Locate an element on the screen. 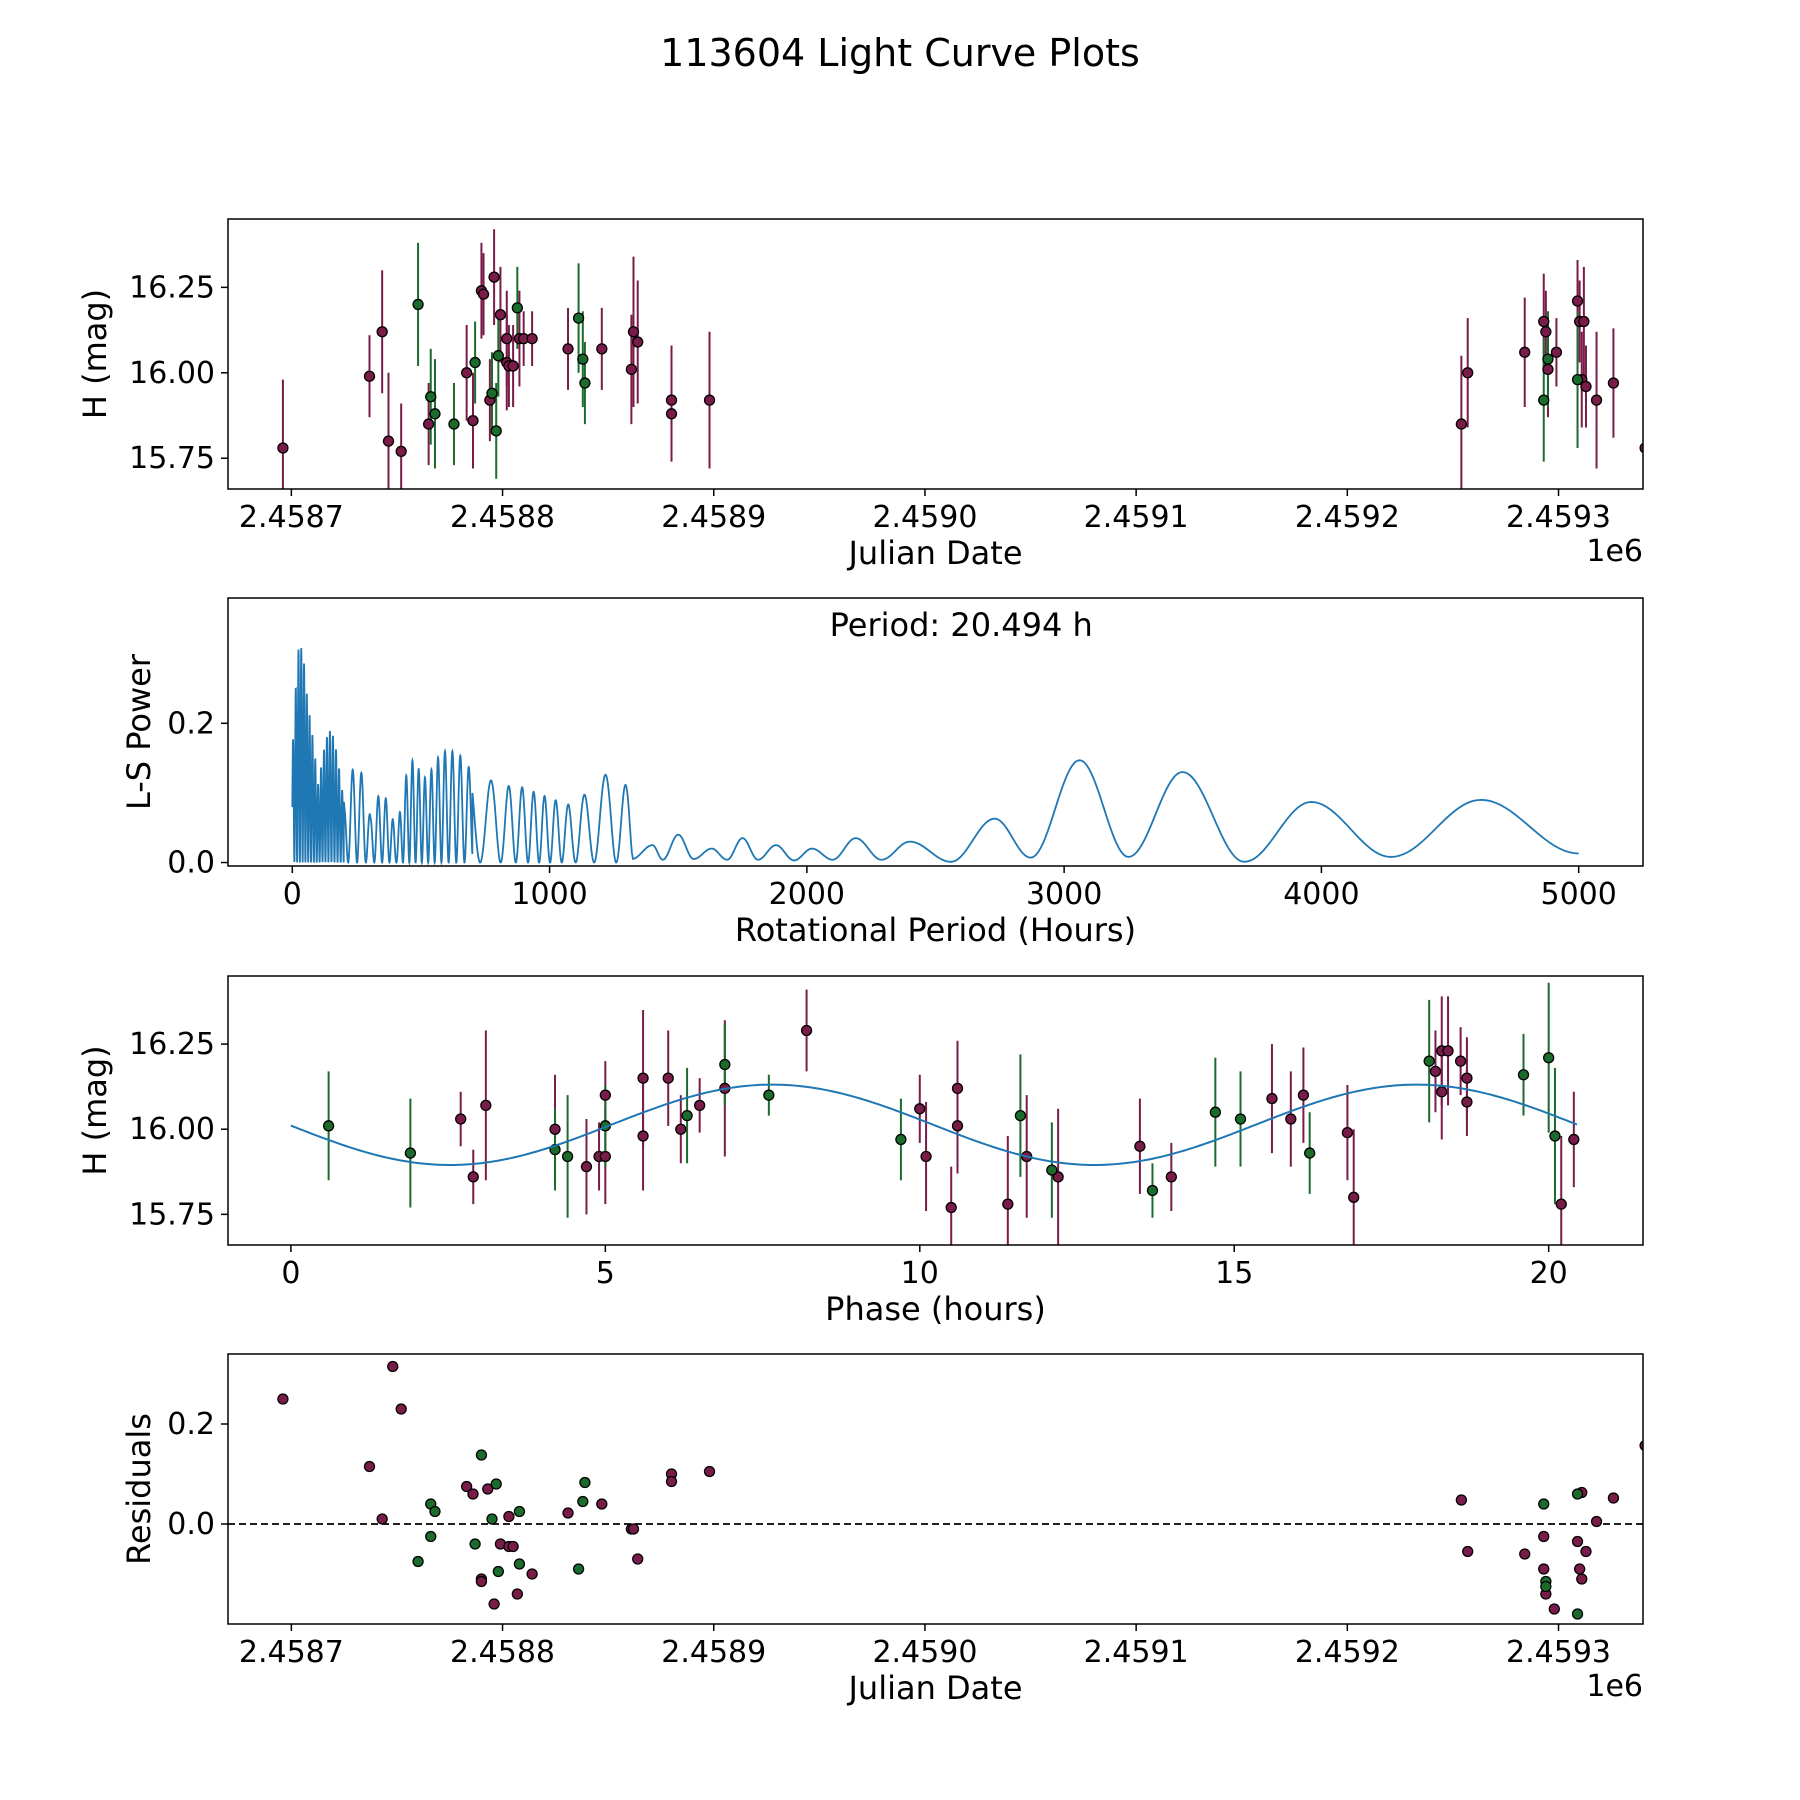 This screenshot has width=1800, height=1800. lightcurve-x-tick-label: 2.4589 is located at coordinates (713, 517).